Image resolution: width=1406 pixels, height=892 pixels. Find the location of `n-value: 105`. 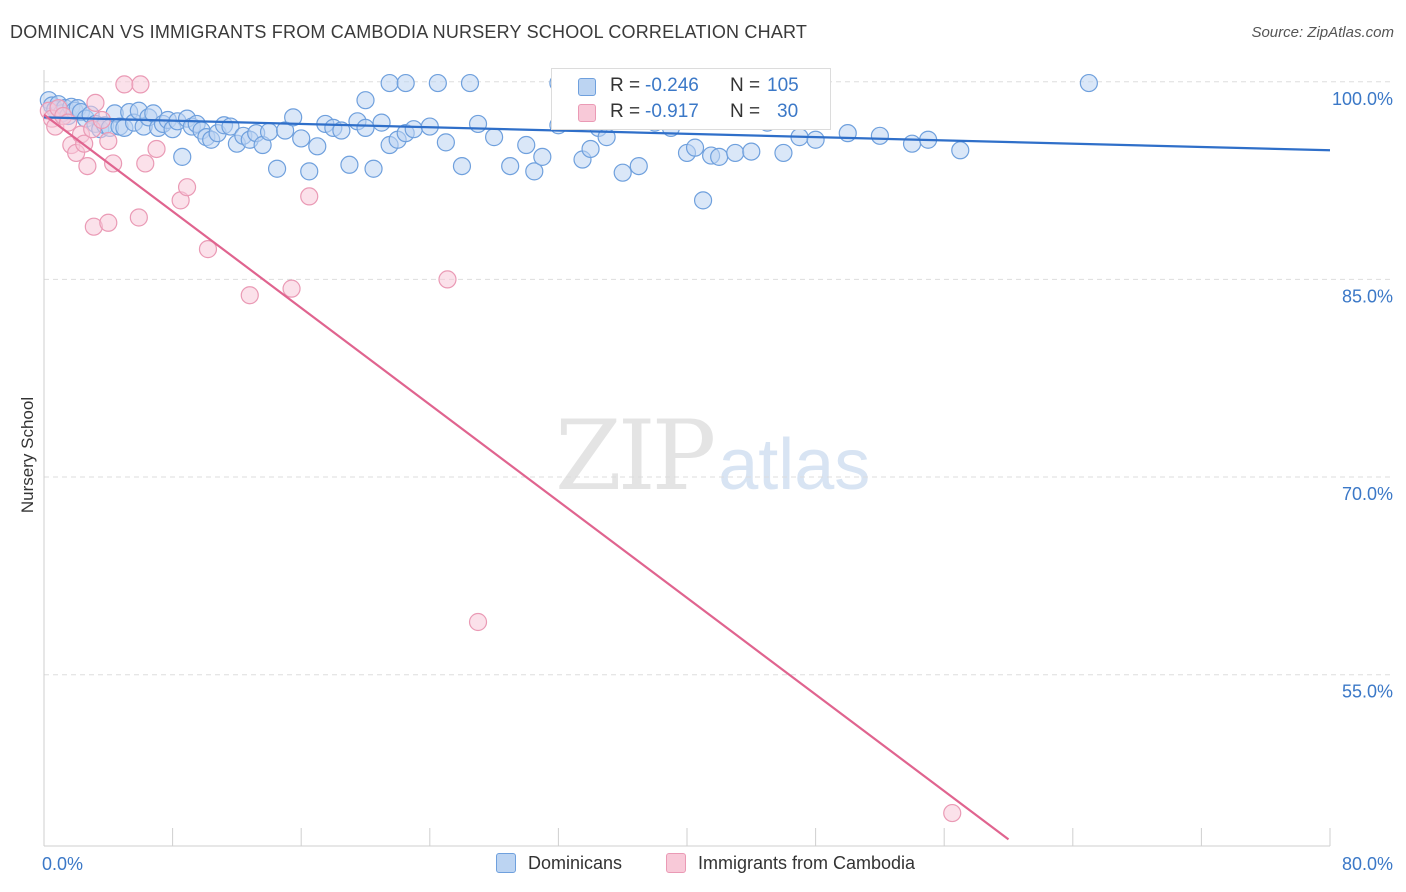

n-value: 105 is located at coordinates (783, 85).